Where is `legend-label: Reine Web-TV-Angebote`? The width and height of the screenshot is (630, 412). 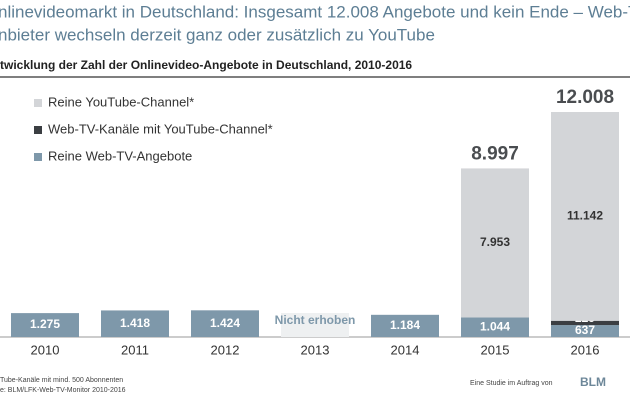 legend-label: Reine Web-TV-Angebote is located at coordinates (120, 155).